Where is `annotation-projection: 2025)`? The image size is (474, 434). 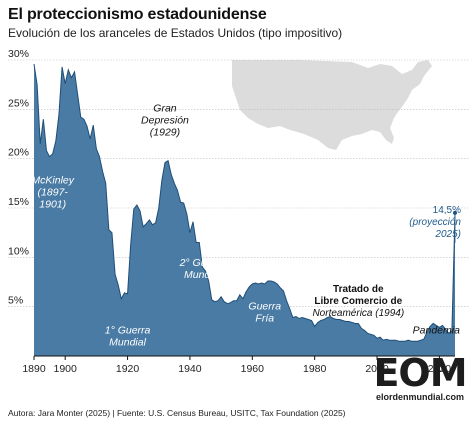
annotation-projection: 2025) is located at coordinates (447, 234).